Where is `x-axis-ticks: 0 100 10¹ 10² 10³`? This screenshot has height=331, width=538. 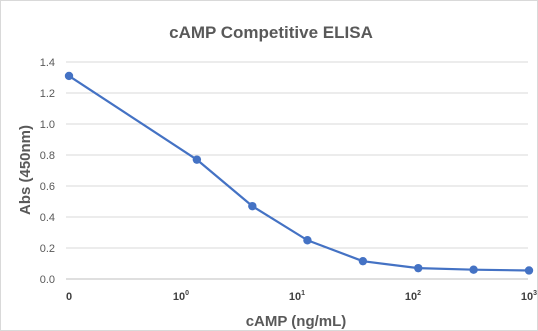
x-axis-ticks: 0 100 10¹ 10² 10³ is located at coordinates (301, 296).